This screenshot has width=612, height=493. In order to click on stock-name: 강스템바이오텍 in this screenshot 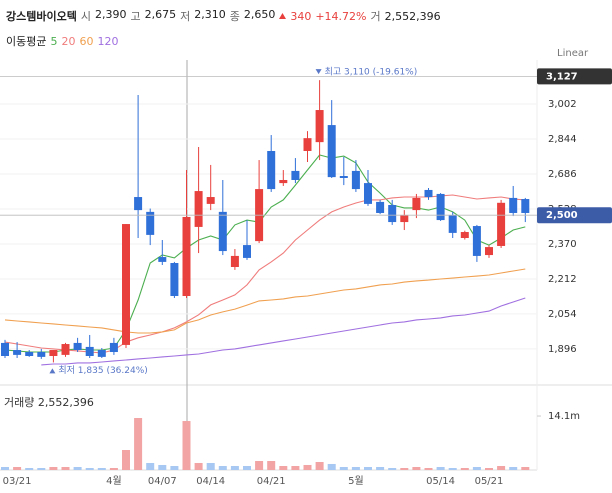, I will do `click(41, 16)`.